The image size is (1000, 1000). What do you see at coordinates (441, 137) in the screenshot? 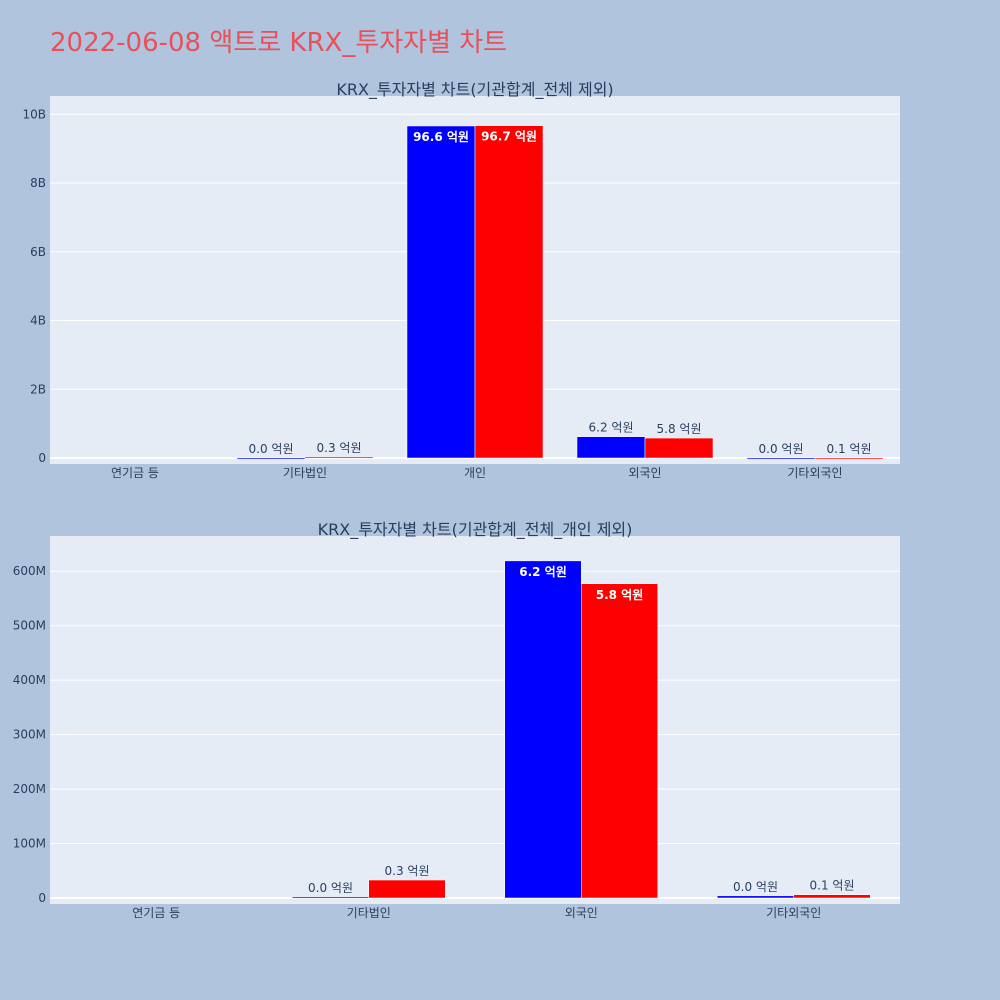
I see `data-label: 96.6 억원` at bounding box center [441, 137].